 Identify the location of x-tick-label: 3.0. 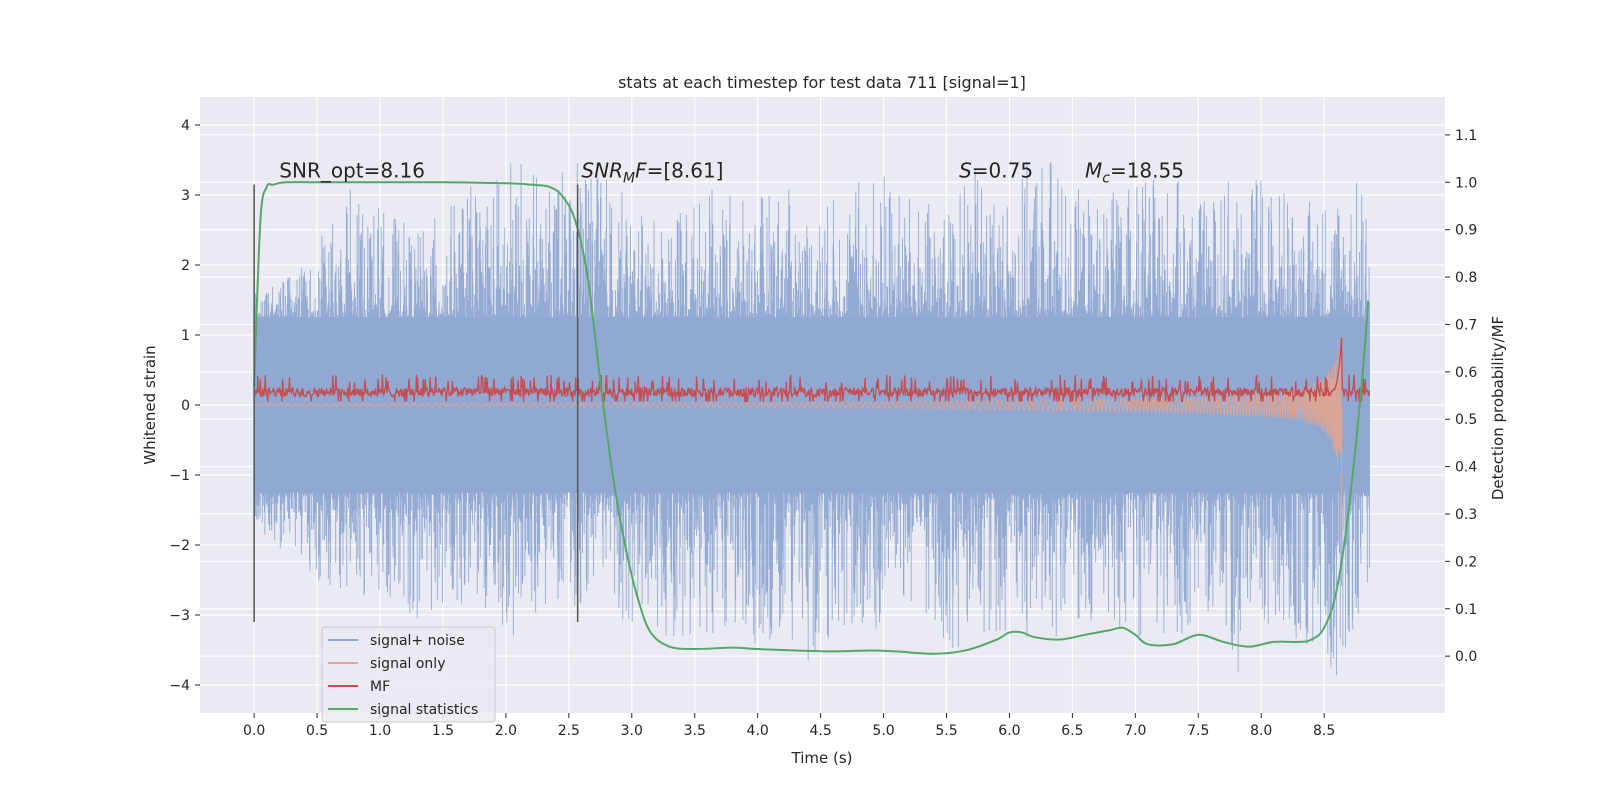
(632, 731).